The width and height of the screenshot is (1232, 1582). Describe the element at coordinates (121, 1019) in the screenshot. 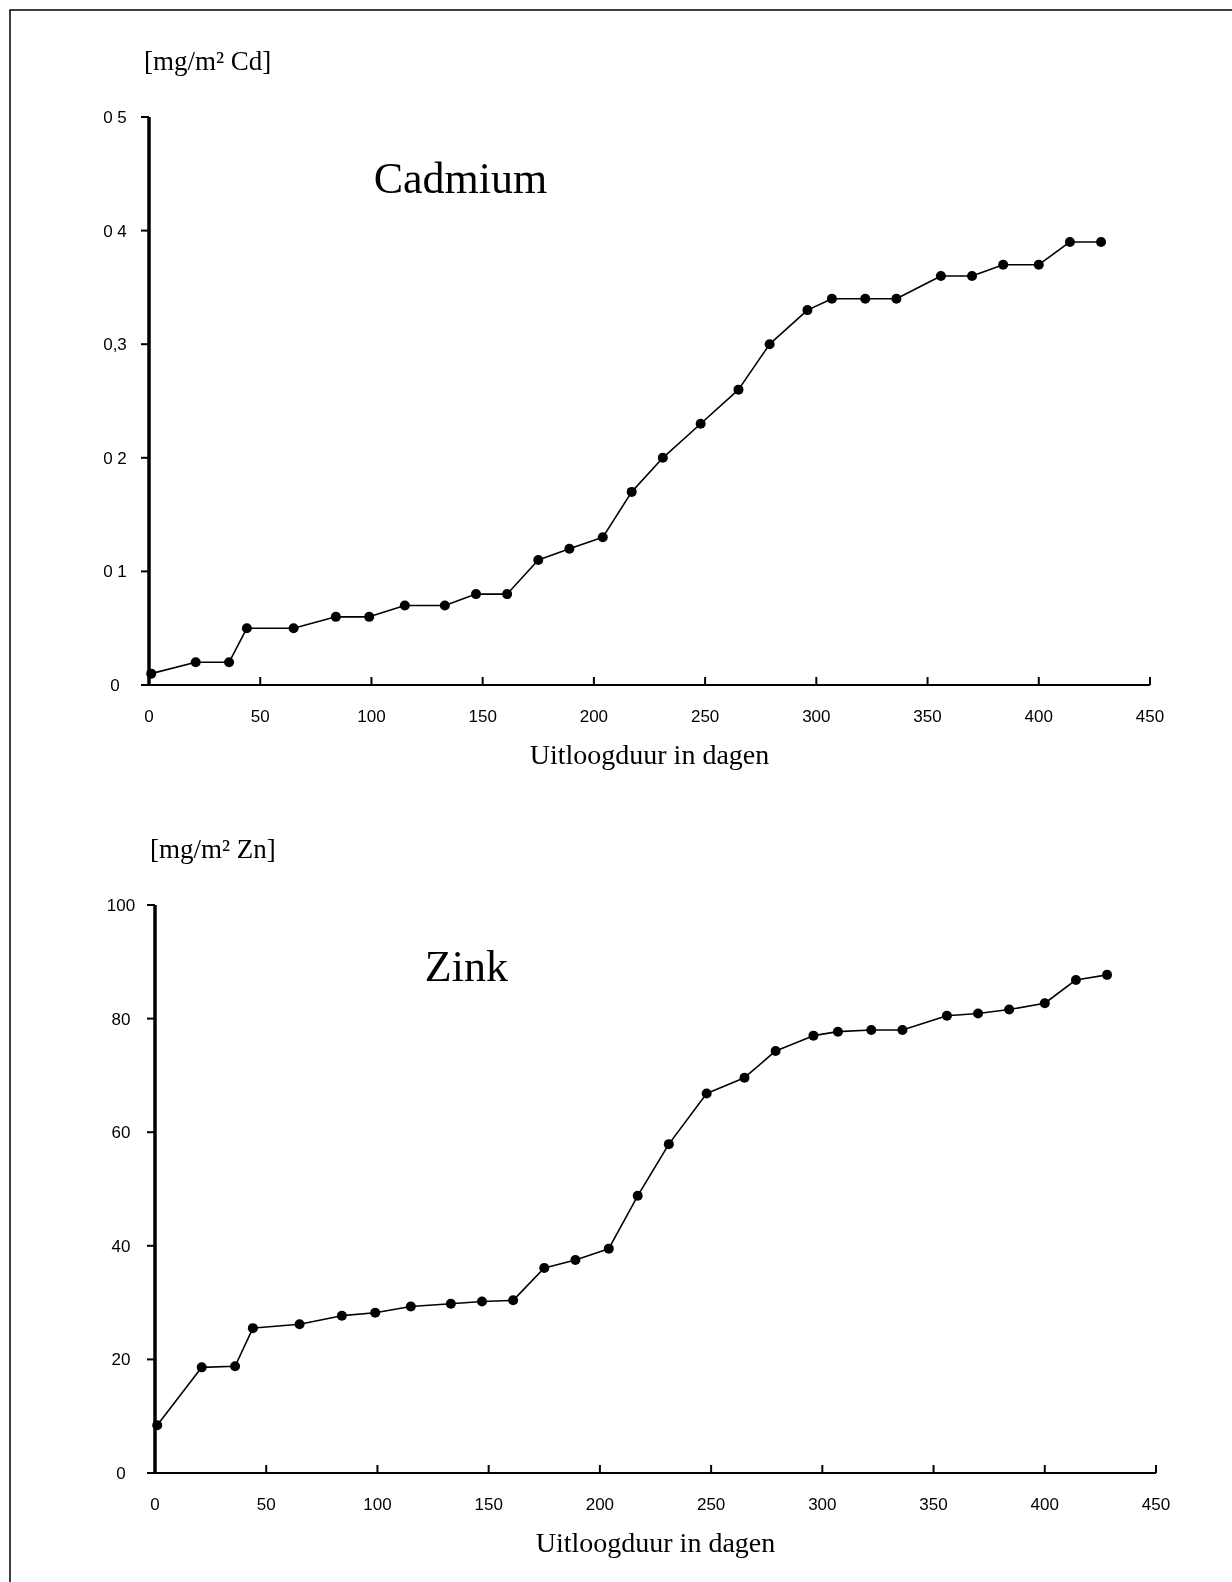

I see `y-tick-label: 80` at that location.